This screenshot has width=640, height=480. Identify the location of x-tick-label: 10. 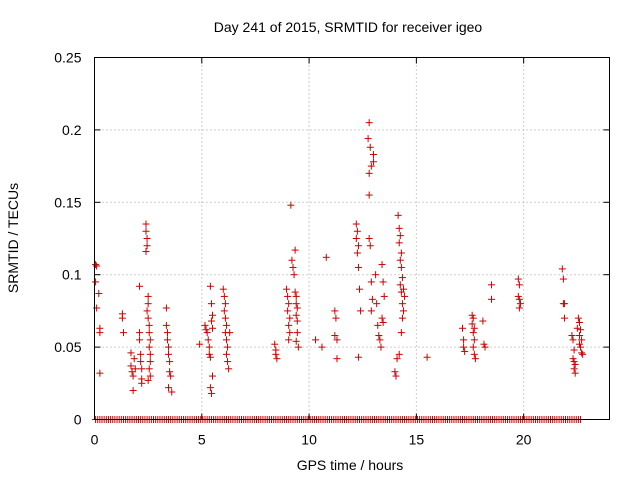
(309, 440).